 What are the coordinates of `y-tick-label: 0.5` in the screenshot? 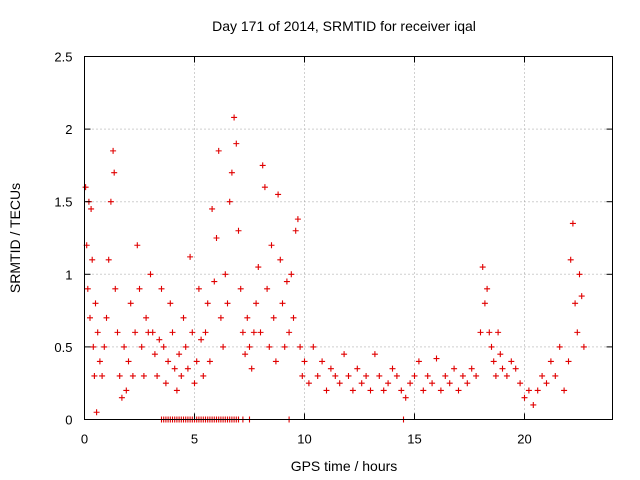 It's located at (63, 347).